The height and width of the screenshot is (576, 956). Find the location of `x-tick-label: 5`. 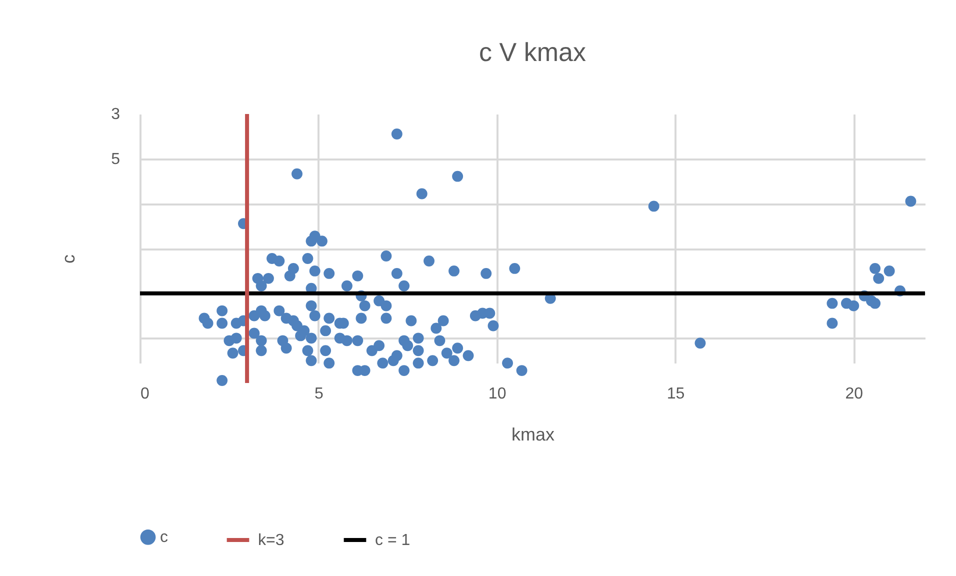

x-tick-label: 5 is located at coordinates (319, 394).